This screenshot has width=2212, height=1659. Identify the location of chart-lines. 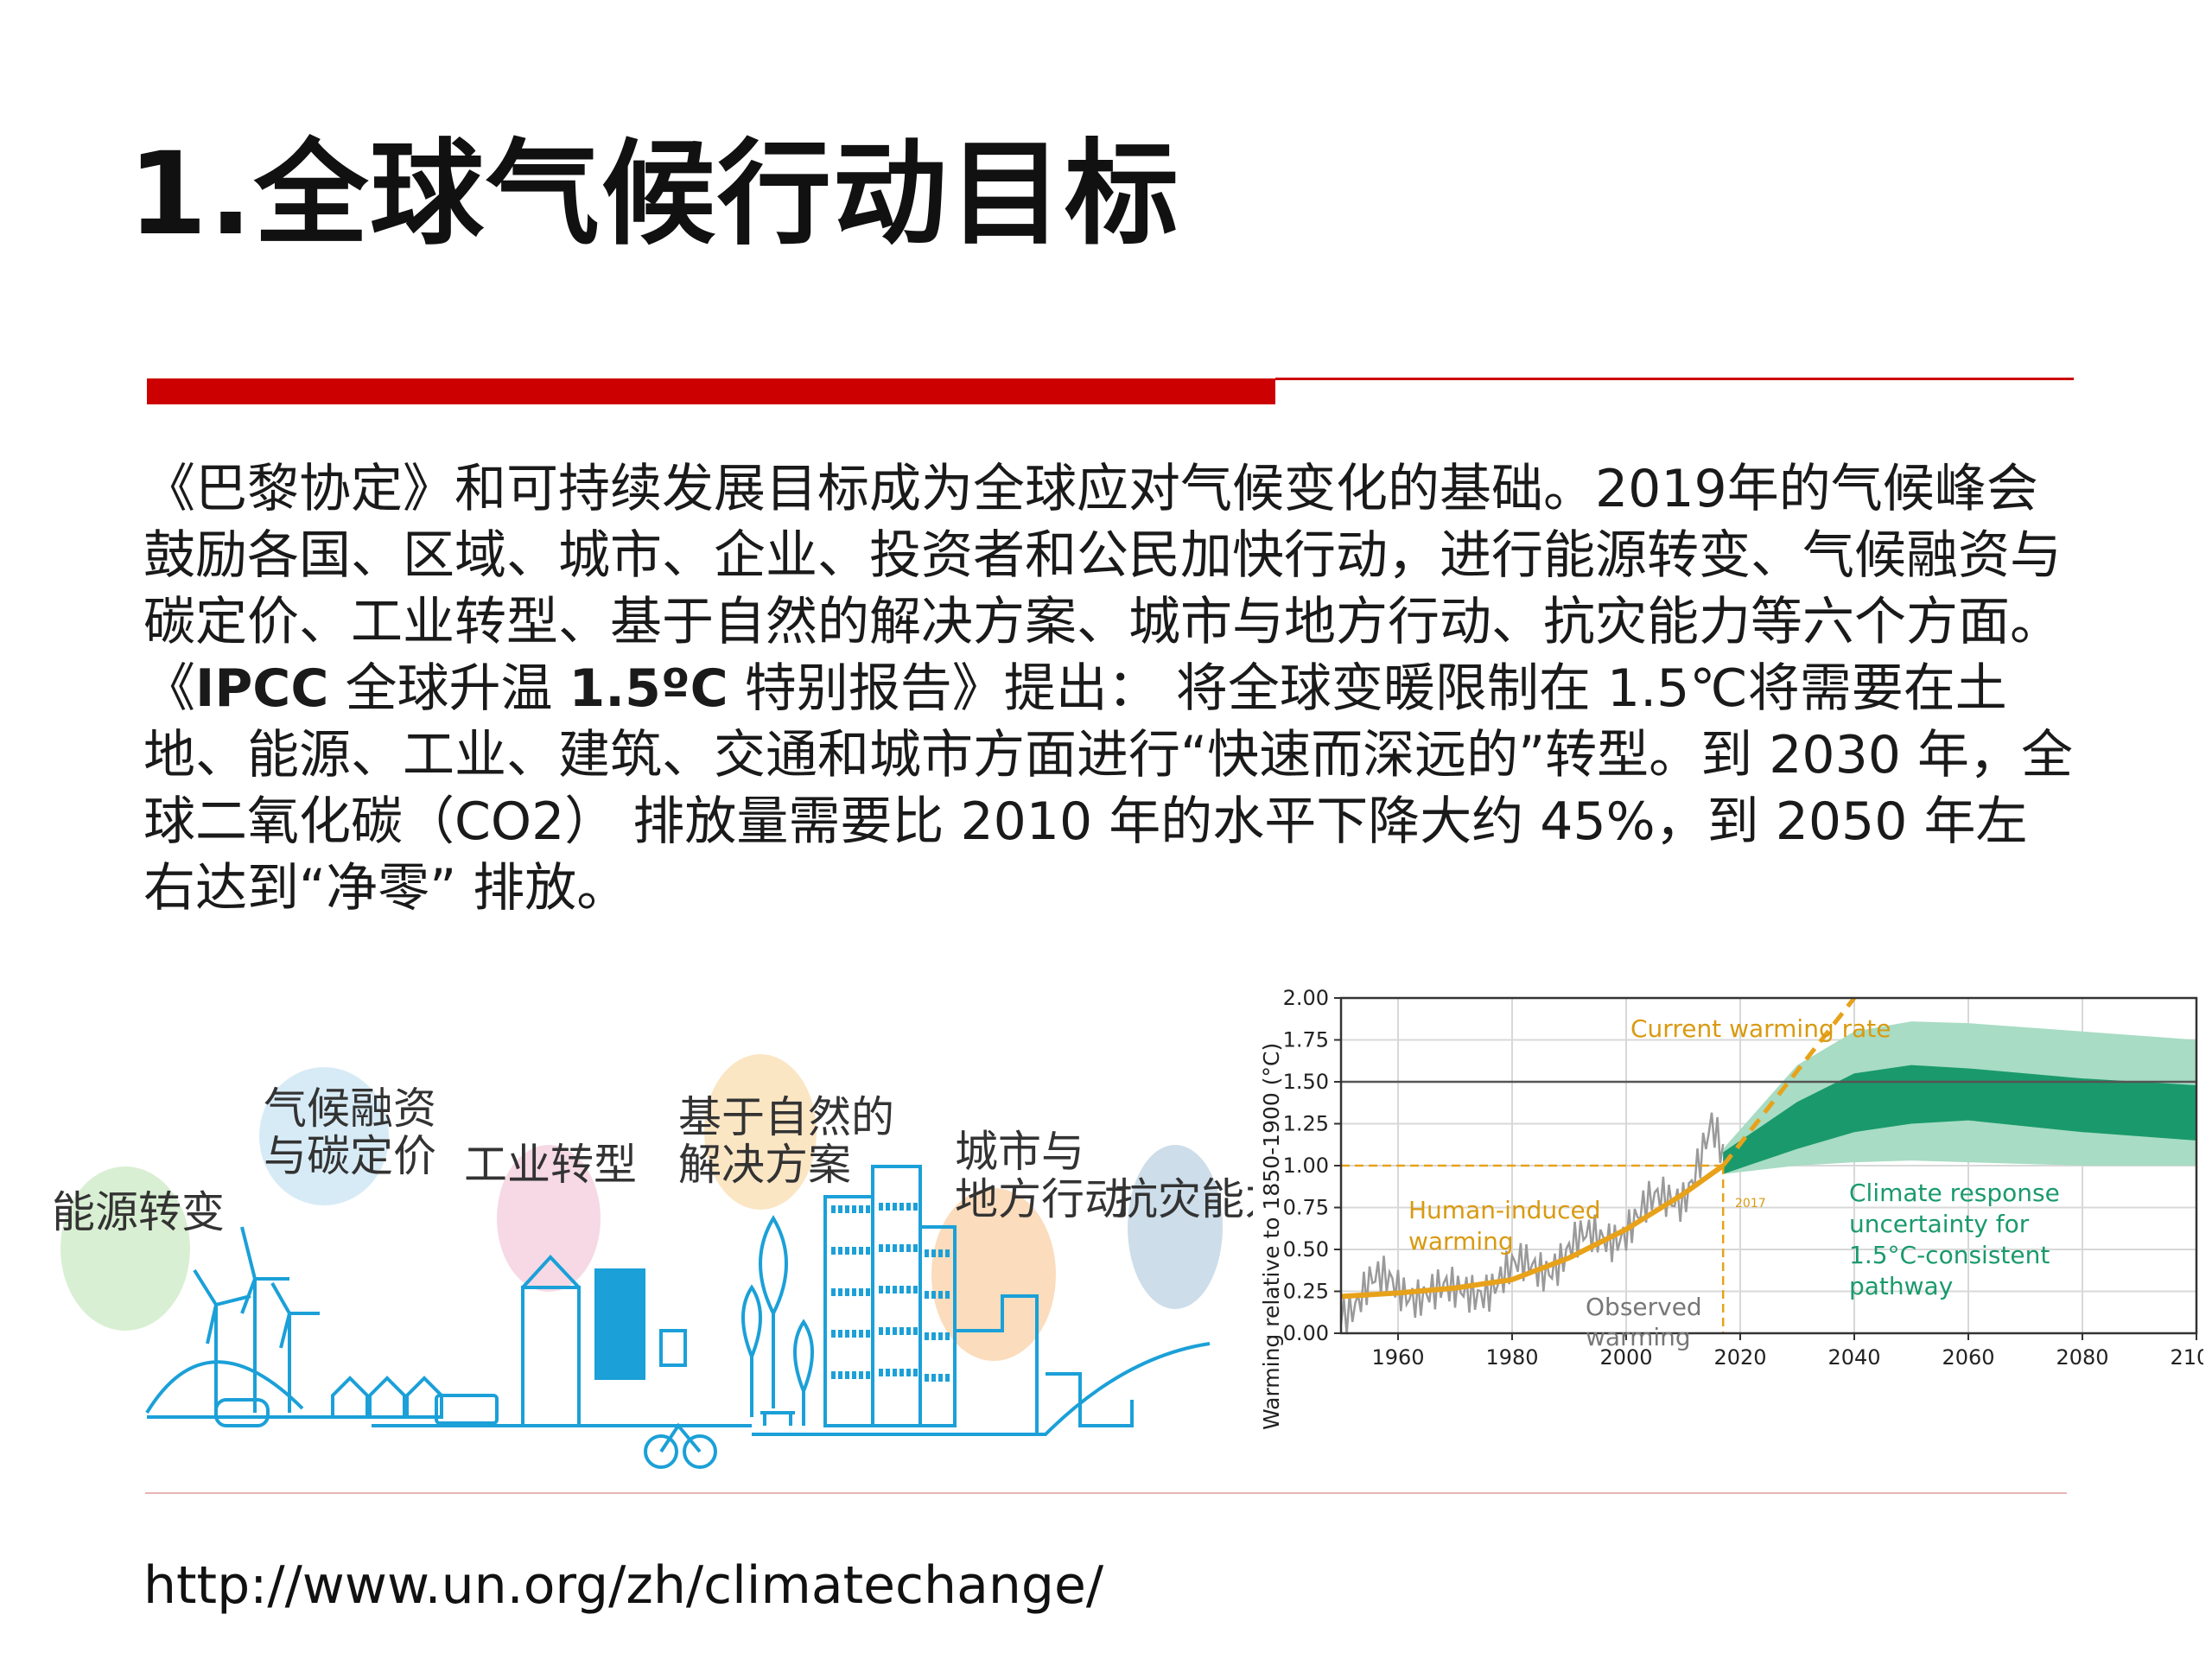
(1597, 1165).